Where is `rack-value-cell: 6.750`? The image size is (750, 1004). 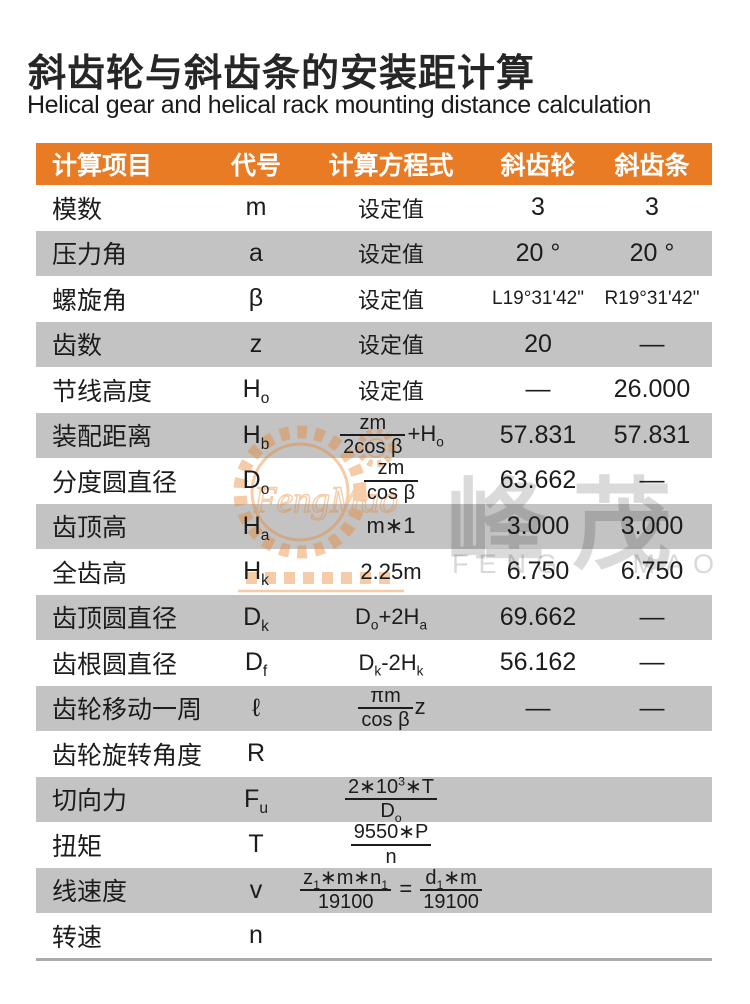 rack-value-cell: 6.750 is located at coordinates (652, 571).